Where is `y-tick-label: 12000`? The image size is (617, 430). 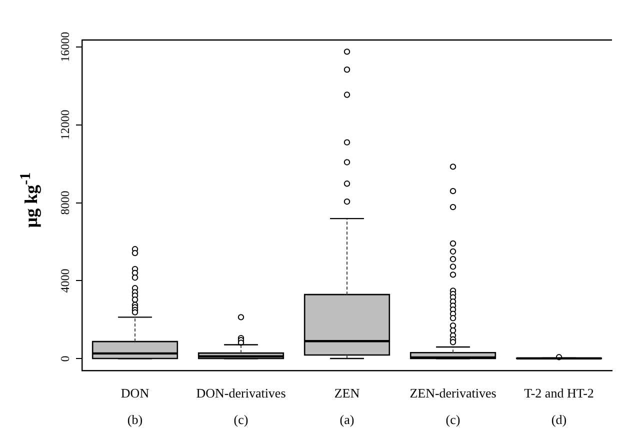
y-tick-label: 12000 is located at coordinates (65, 125).